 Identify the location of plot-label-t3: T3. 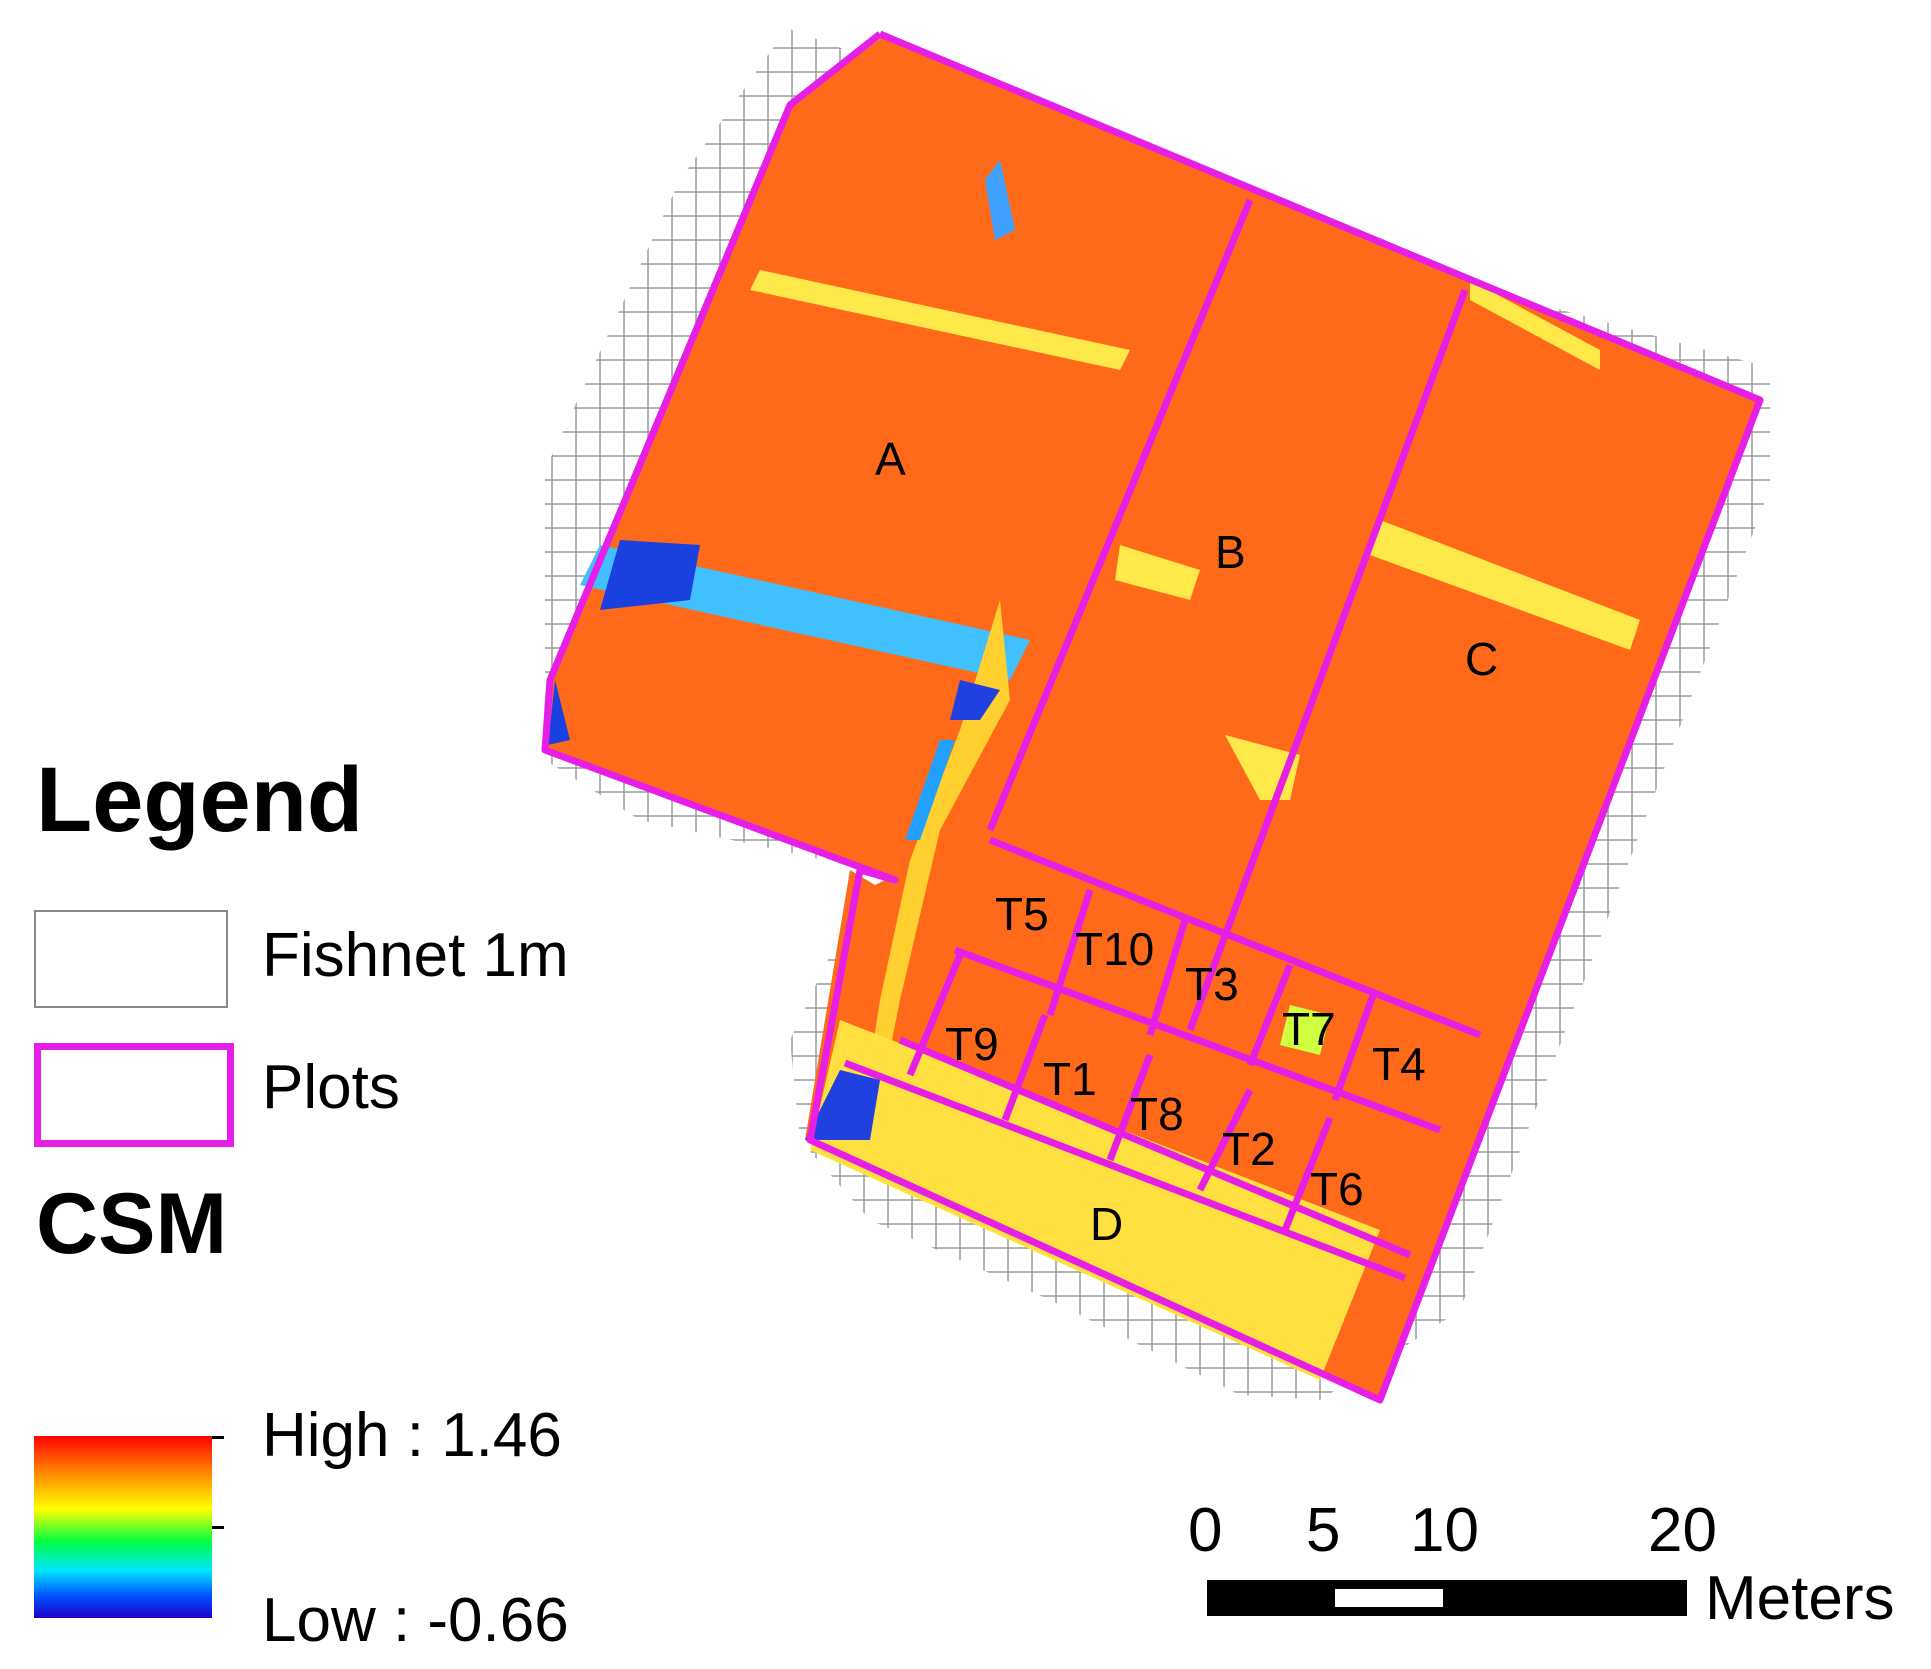
(1212, 984).